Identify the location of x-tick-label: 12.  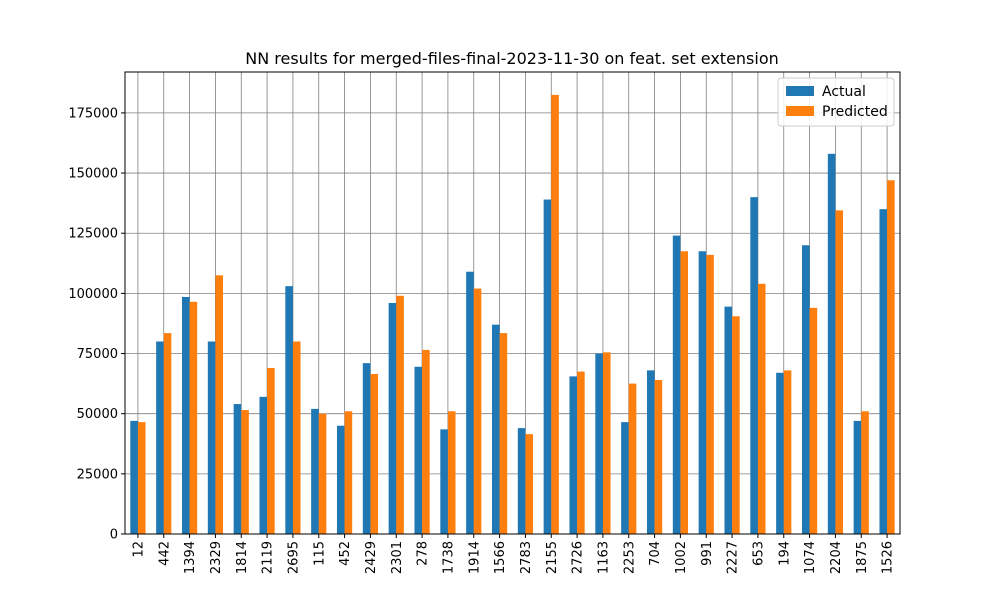
(138, 549).